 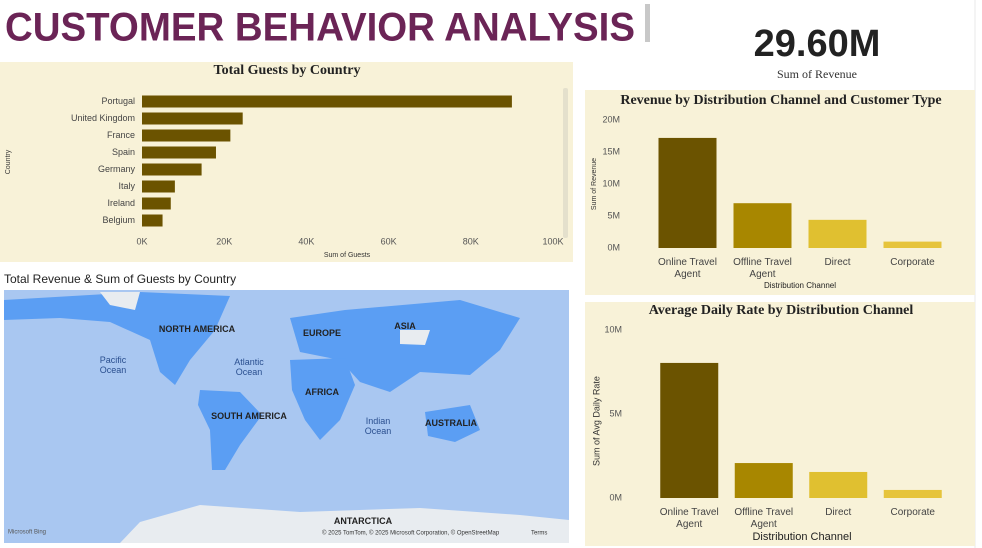 What do you see at coordinates (347, 255) in the screenshot?
I see `x-axis-label: Sum of Guests` at bounding box center [347, 255].